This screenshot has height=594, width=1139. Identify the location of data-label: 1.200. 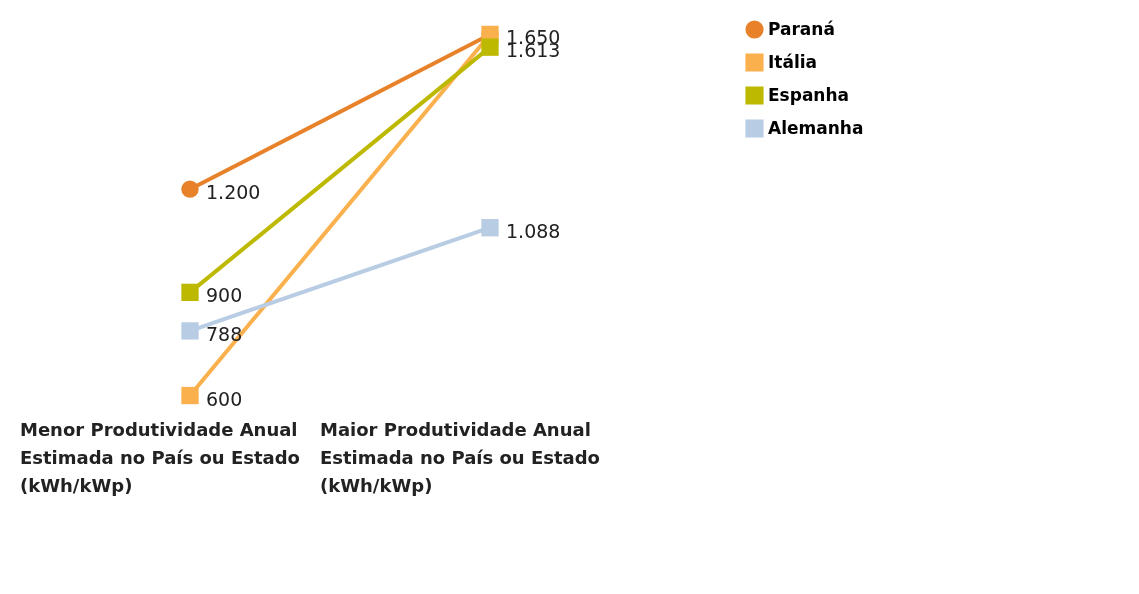
(233, 192).